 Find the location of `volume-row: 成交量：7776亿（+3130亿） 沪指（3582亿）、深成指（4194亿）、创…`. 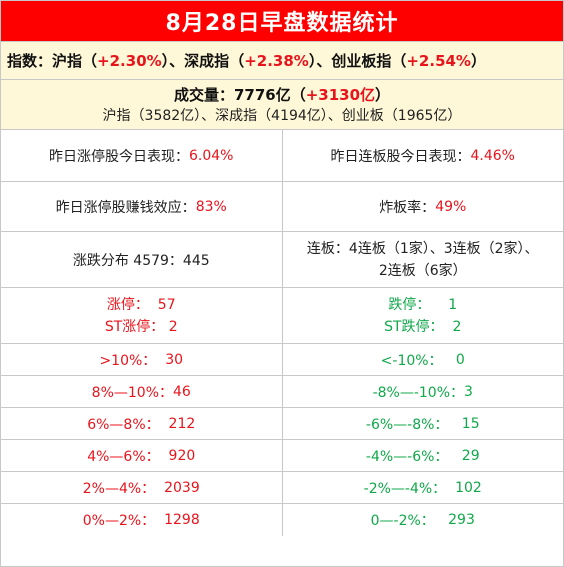

volume-row: 成交量：7776亿（+3130亿） 沪指（3582亿）、深成指（4194亿）、创… is located at coordinates (282, 105).